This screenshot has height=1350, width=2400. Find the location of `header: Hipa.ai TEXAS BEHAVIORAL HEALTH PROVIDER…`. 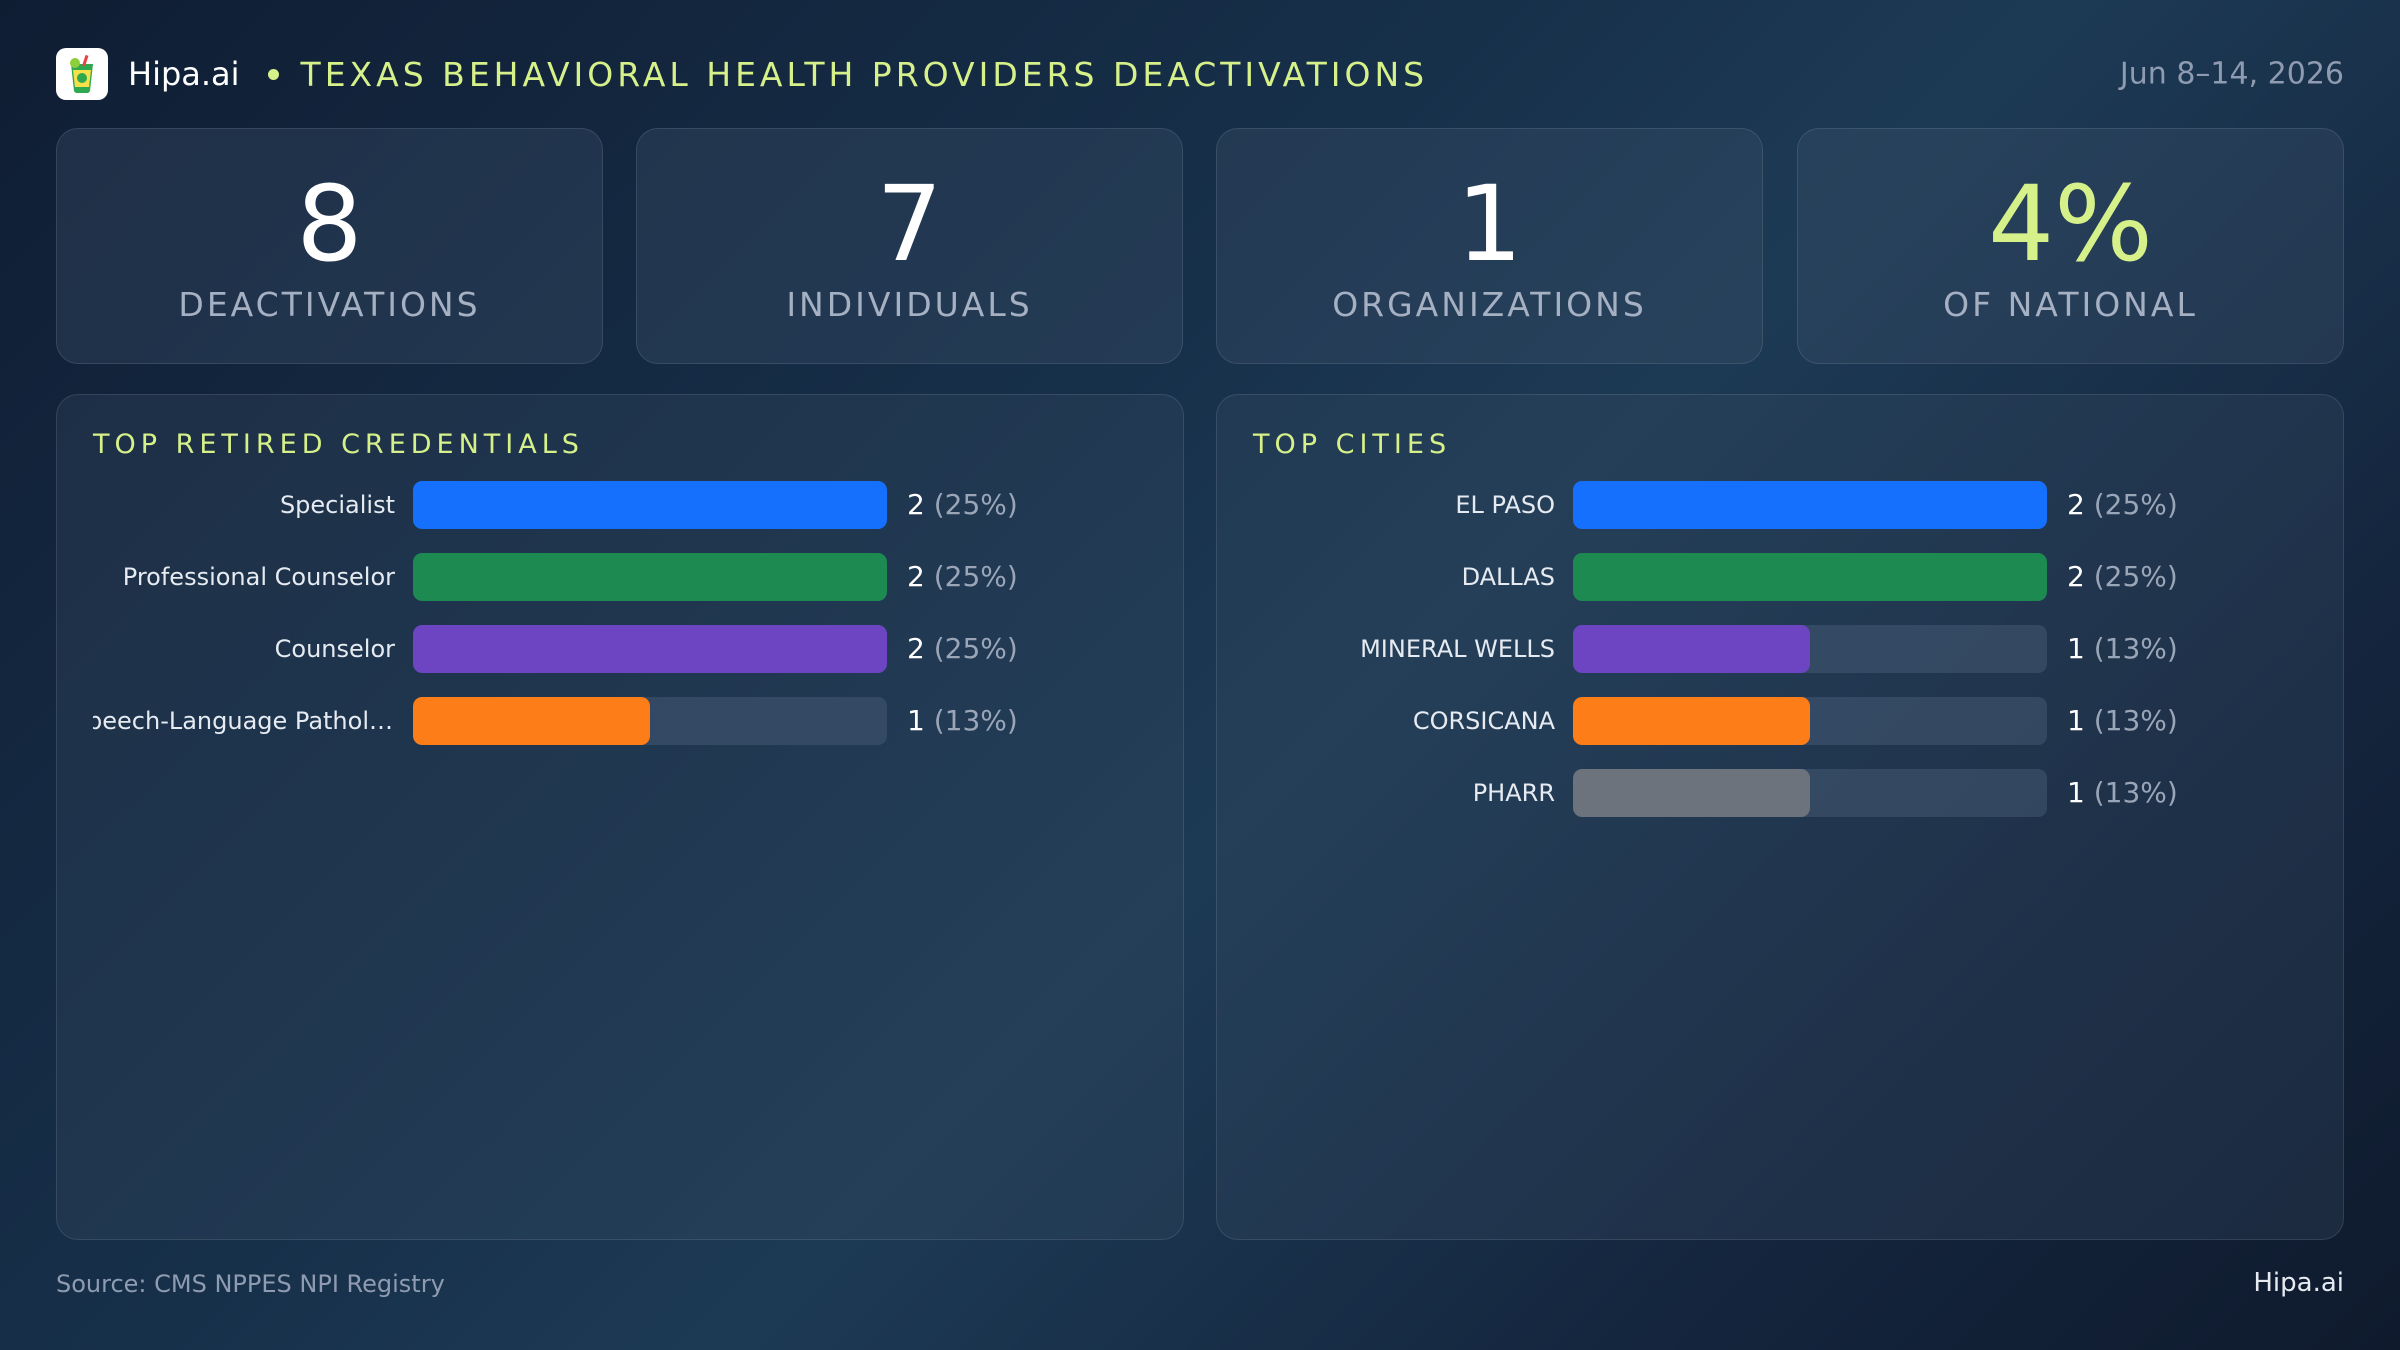

header: Hipa.ai TEXAS BEHAVIORAL HEALTH PROVIDER… is located at coordinates (1200, 74).